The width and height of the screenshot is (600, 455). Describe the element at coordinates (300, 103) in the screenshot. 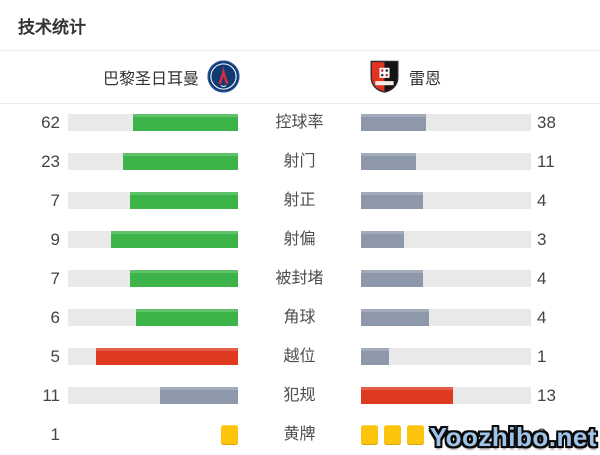

I see `divider-header` at that location.